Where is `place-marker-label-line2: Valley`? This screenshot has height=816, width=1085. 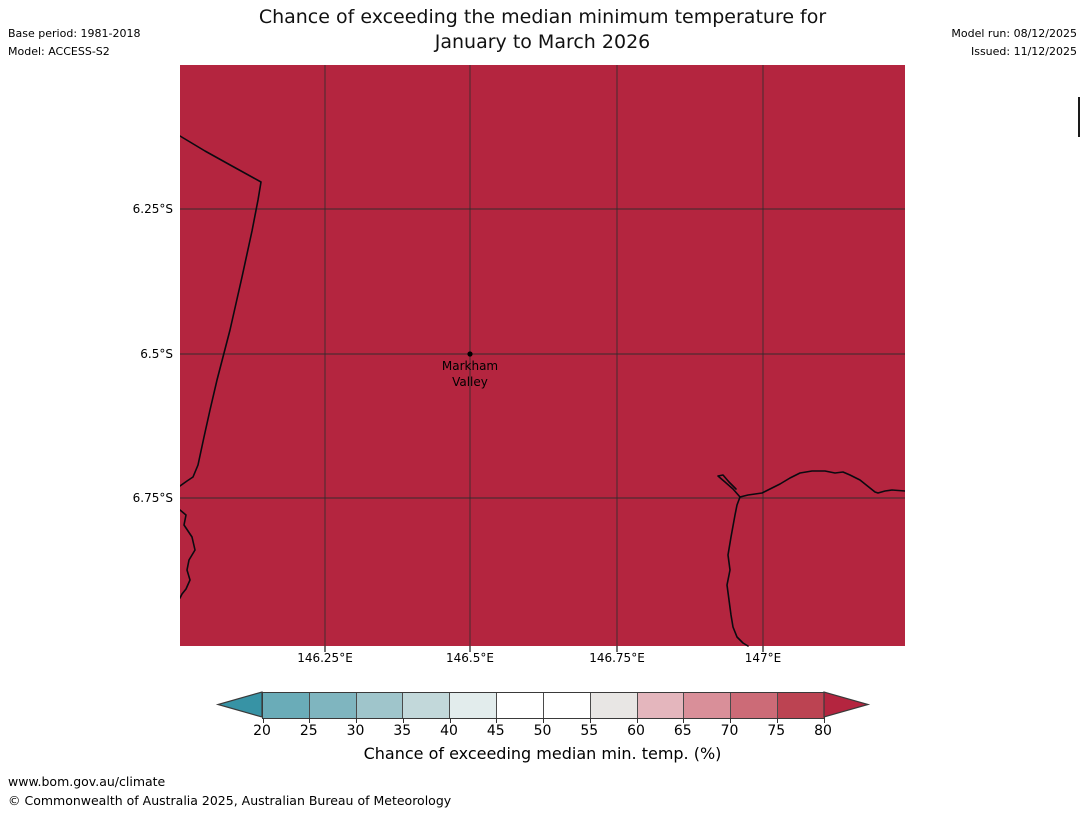 place-marker-label-line2: Valley is located at coordinates (470, 382).